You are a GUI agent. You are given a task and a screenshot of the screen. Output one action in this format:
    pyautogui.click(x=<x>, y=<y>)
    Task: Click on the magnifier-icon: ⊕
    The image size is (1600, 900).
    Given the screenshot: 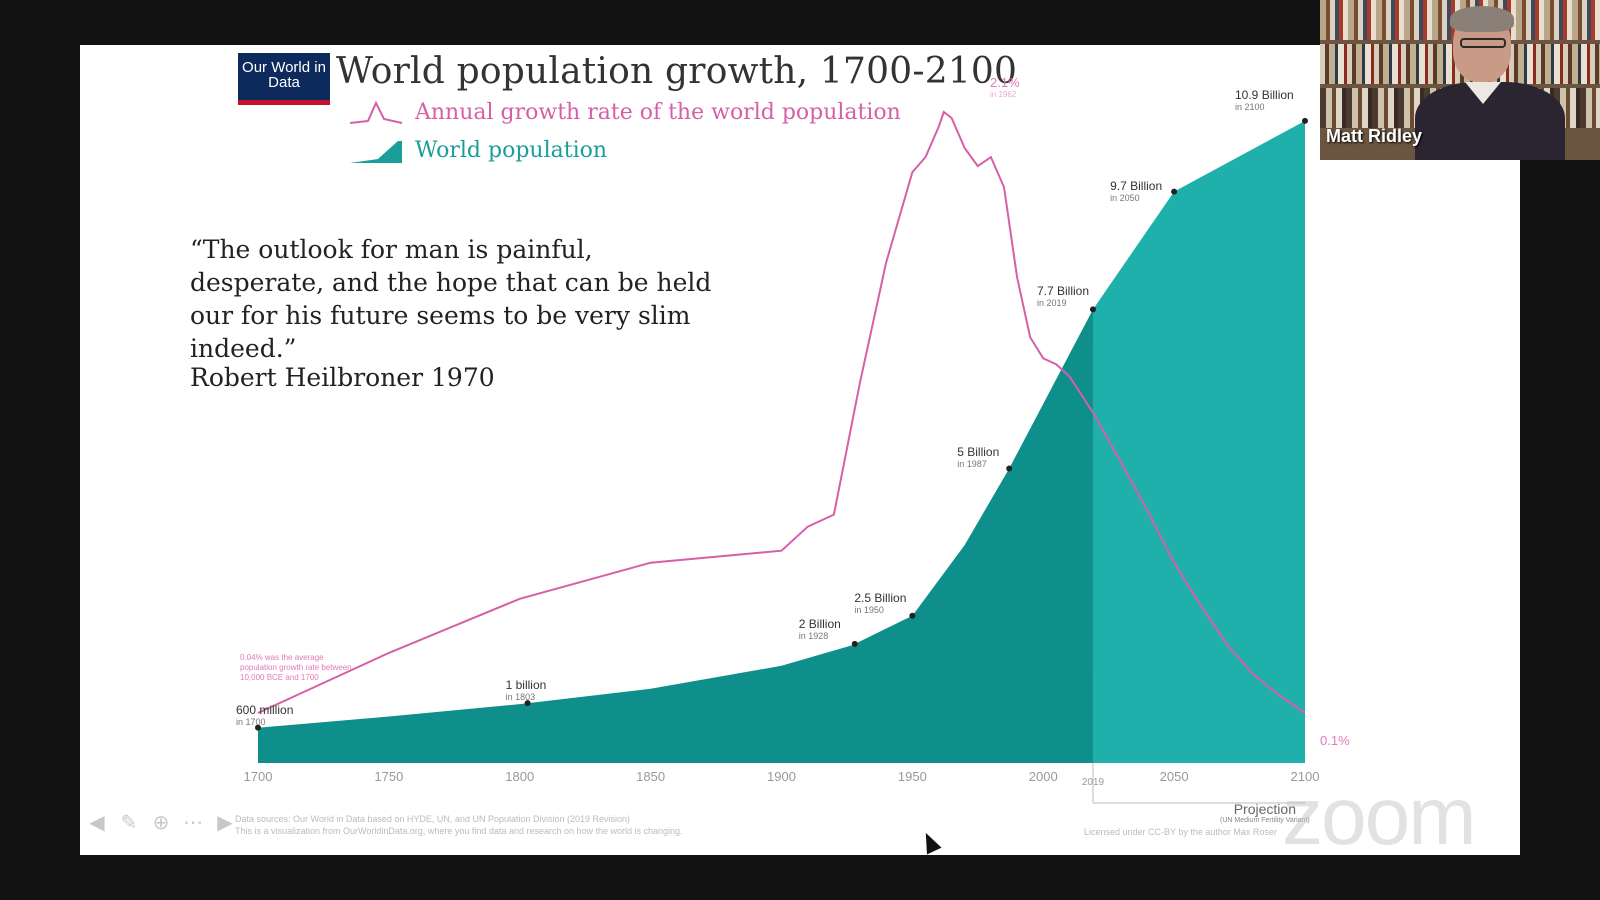 What is the action you would take?
    pyautogui.click(x=161, y=822)
    